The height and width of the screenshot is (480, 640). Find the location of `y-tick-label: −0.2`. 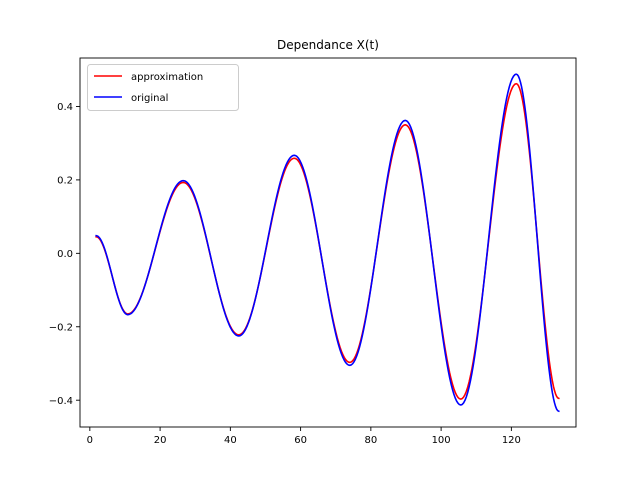

y-tick-label: −0.2 is located at coordinates (61, 327).